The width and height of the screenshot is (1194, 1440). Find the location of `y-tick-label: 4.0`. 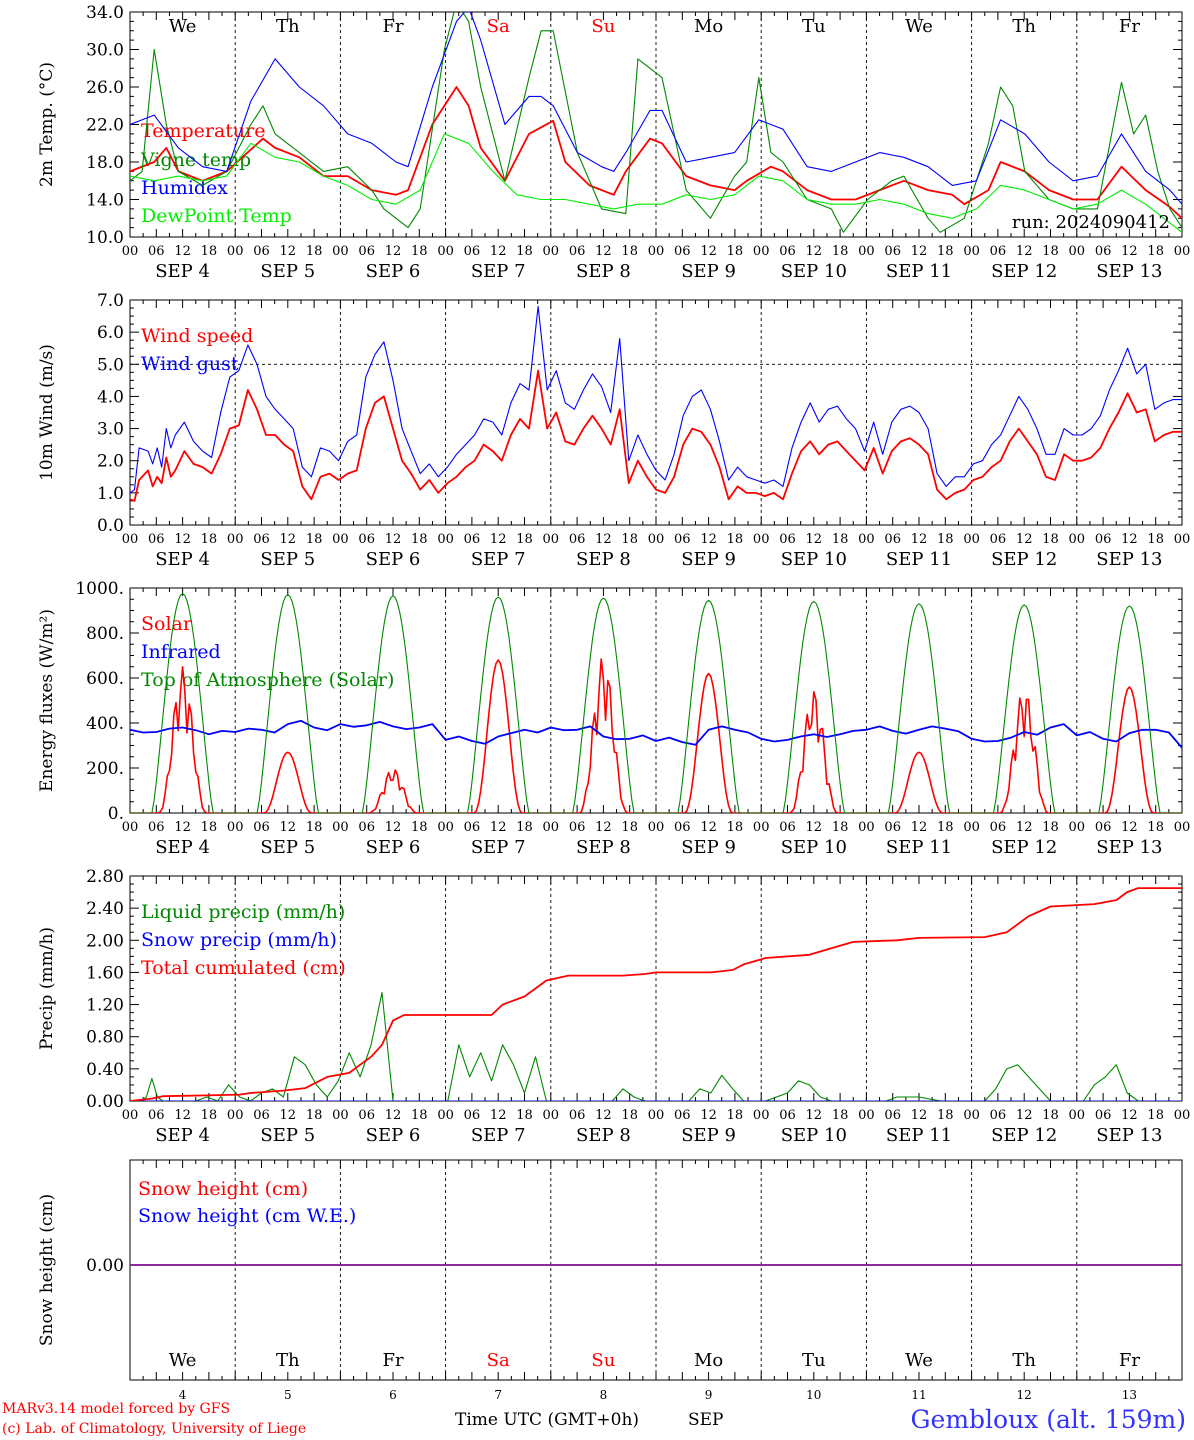

y-tick-label: 4.0 is located at coordinates (110, 397).